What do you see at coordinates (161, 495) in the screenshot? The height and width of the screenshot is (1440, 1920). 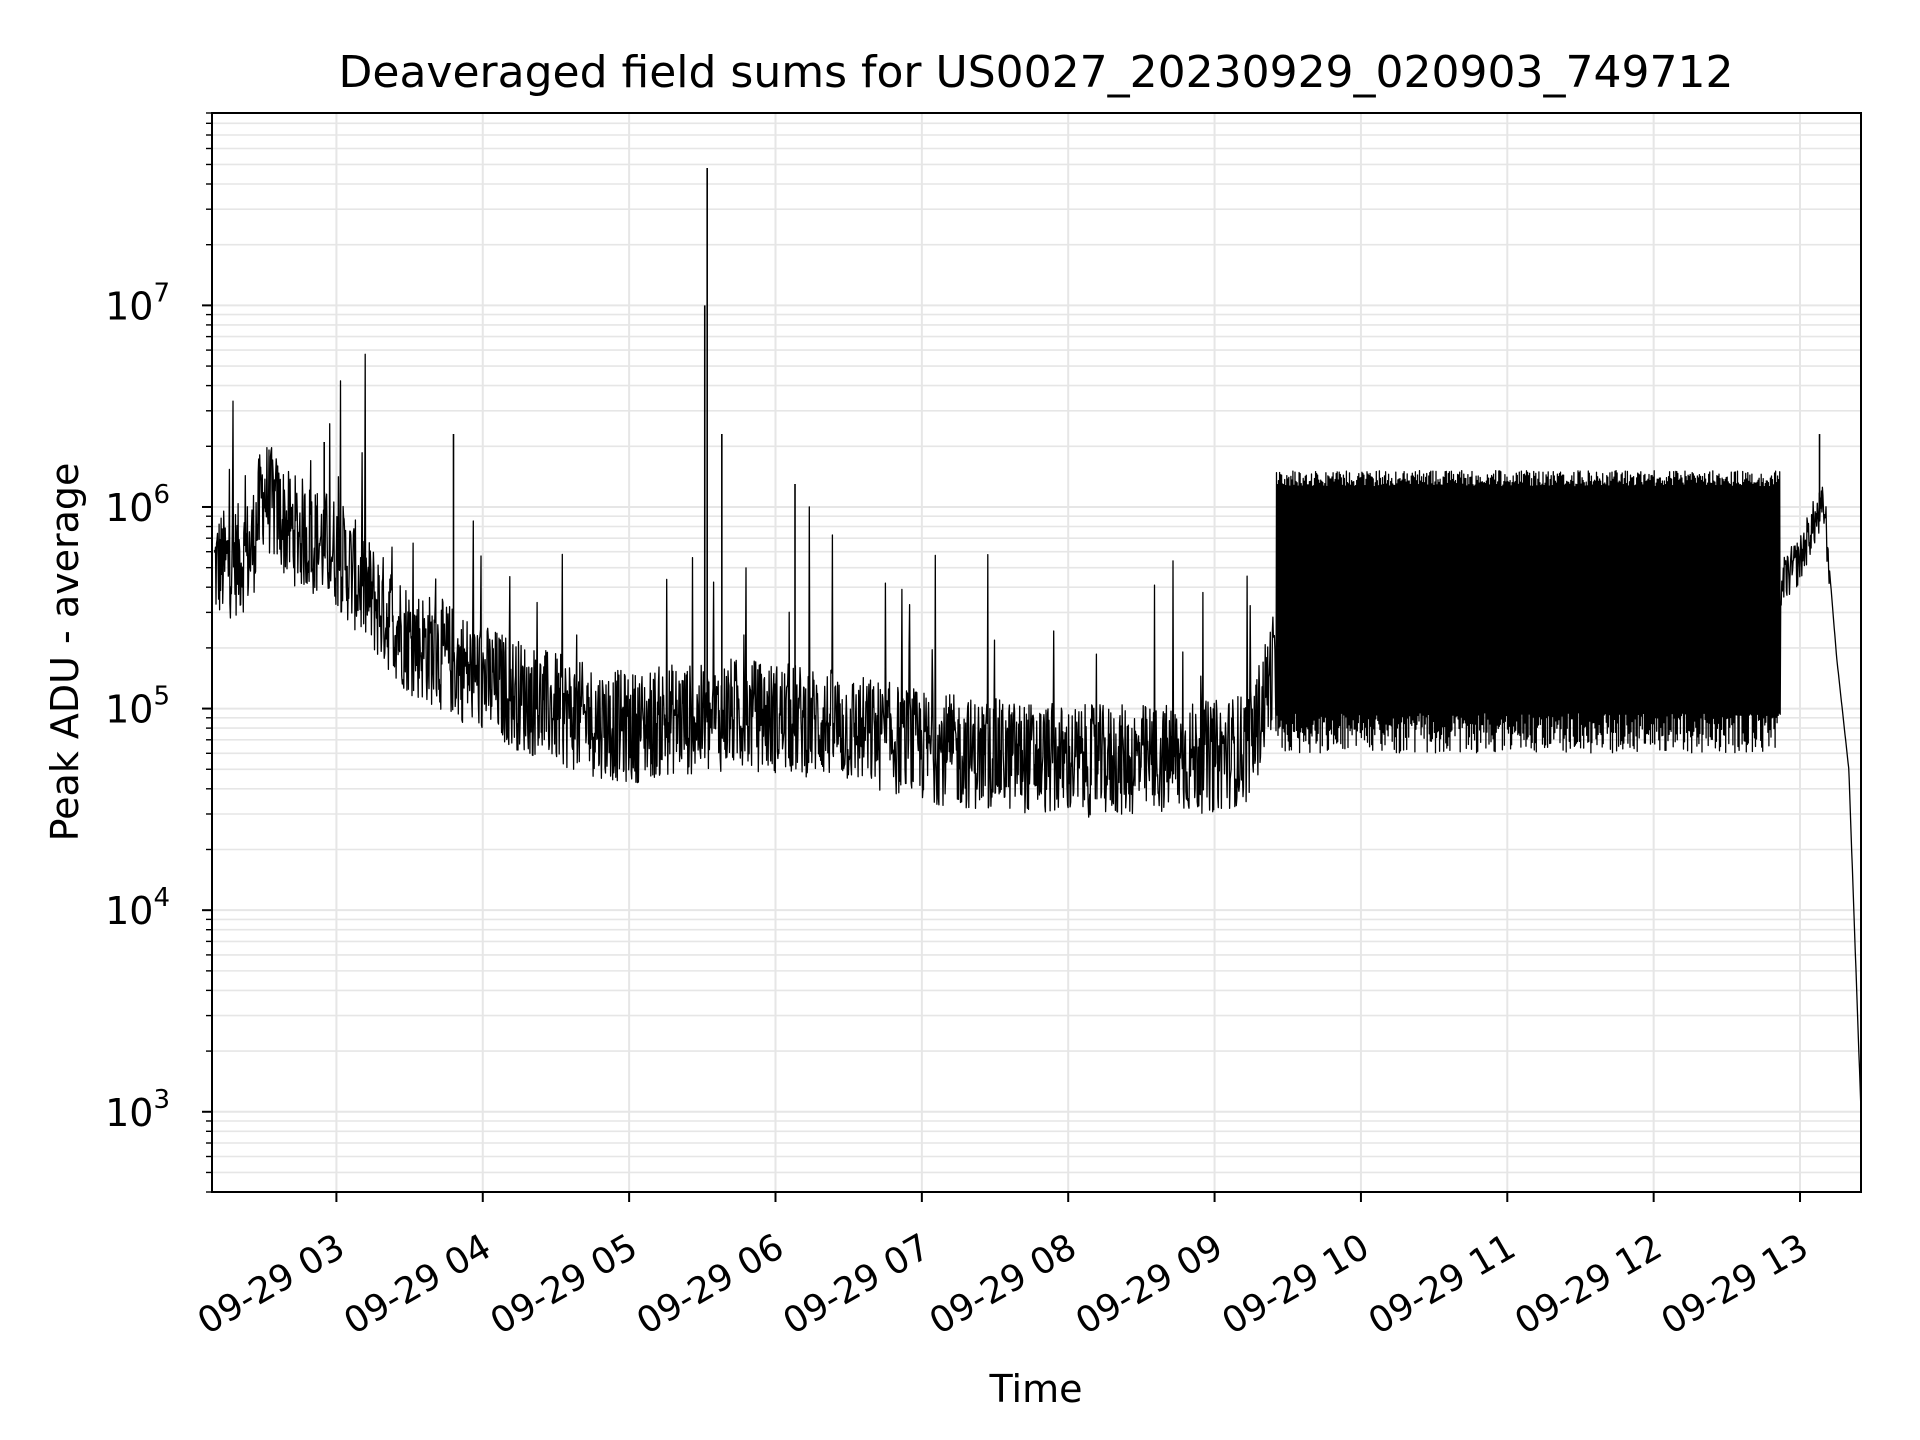 I see `y-tick-label-exponent: 6` at bounding box center [161, 495].